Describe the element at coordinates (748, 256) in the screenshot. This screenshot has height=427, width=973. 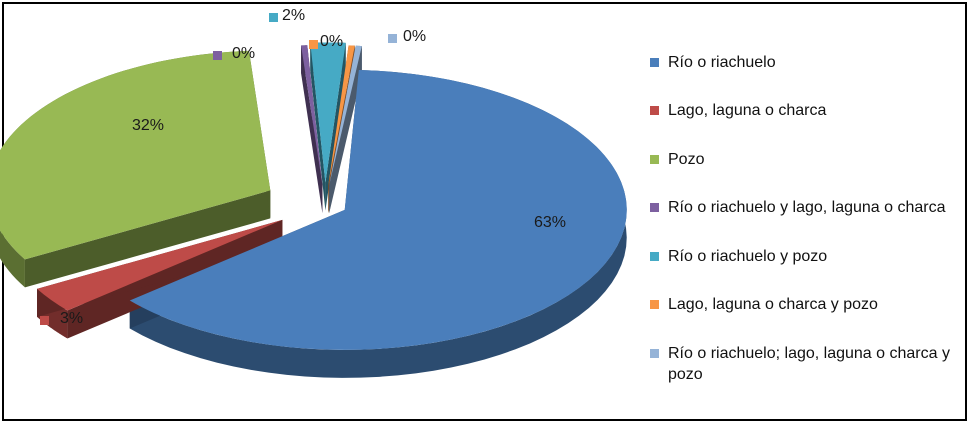
I see `legend-label: Río o riachuelo y pozo` at that location.